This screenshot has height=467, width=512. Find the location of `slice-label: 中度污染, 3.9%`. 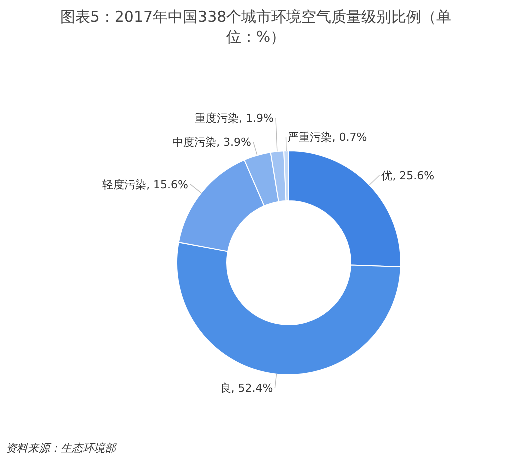

slice-label: 中度污染, 3.9% is located at coordinates (212, 142).